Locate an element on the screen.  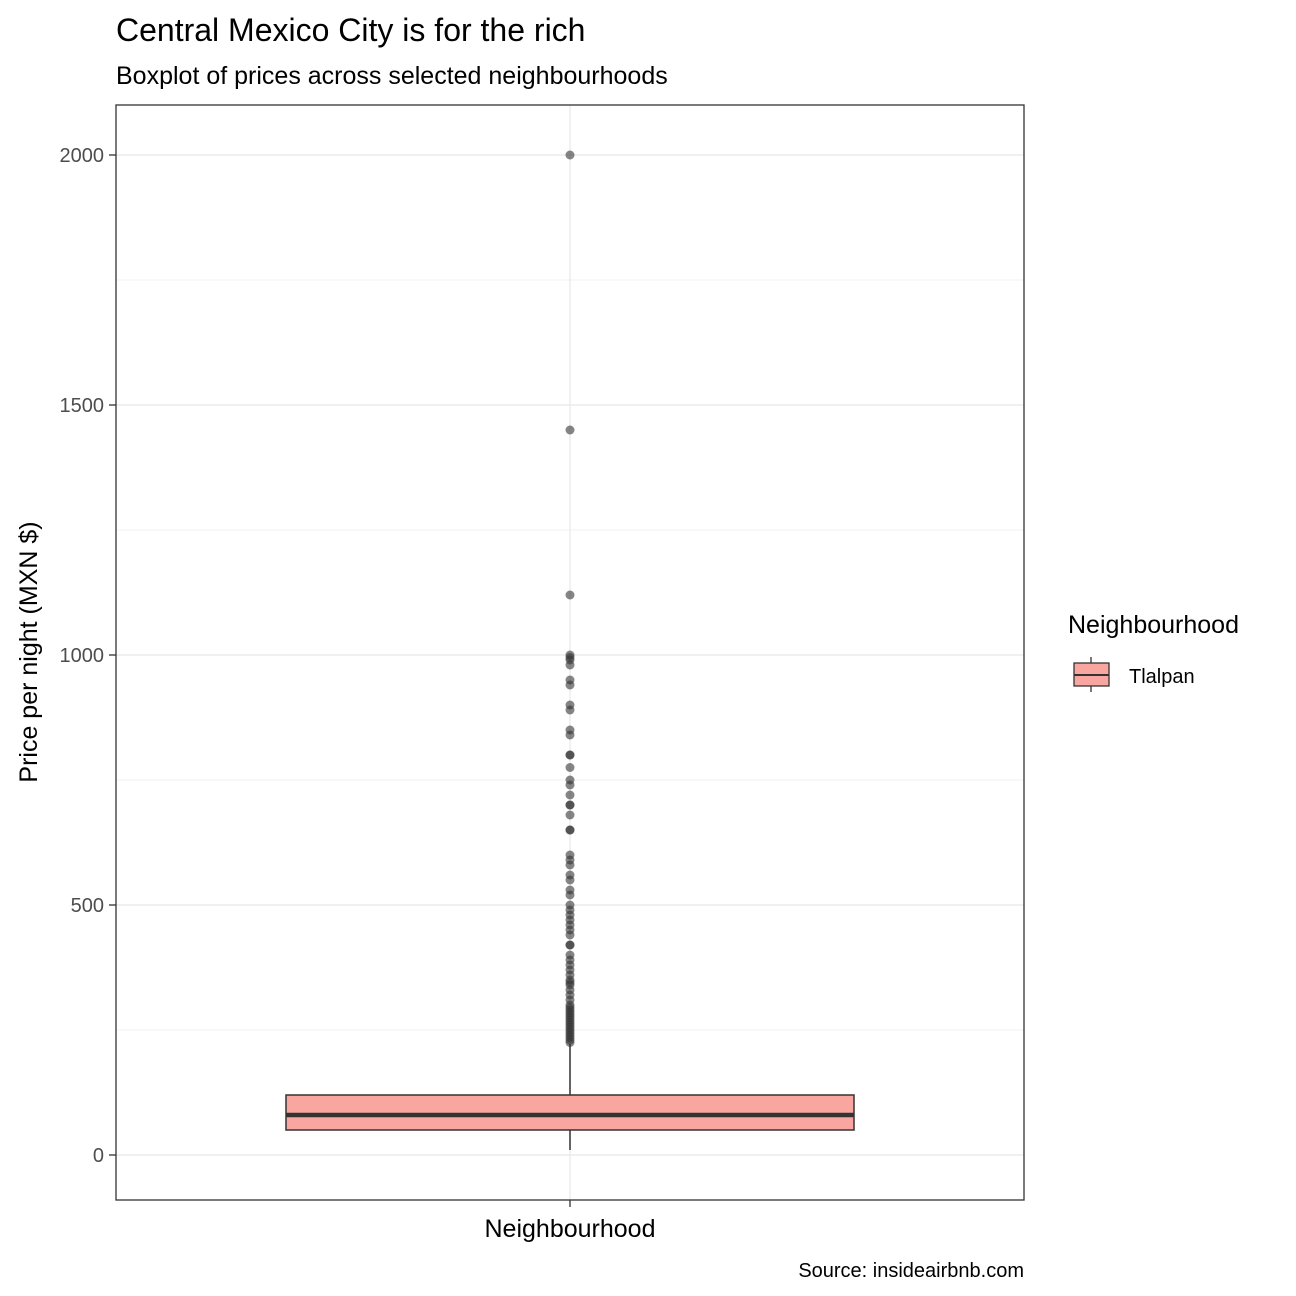
legend: Neighbourhood Tlalpan is located at coordinates (1153, 651).